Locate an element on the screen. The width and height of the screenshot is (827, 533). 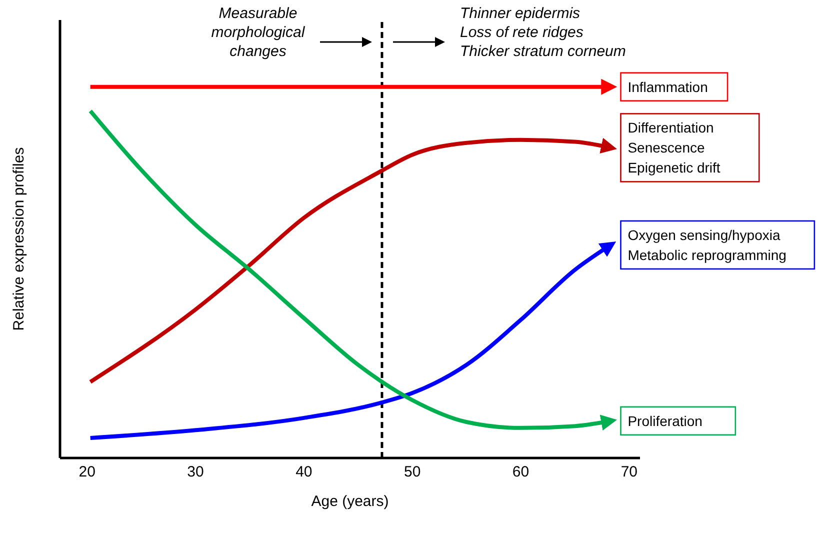
text: Measurable morphological changes is located at coordinates (258, 32).